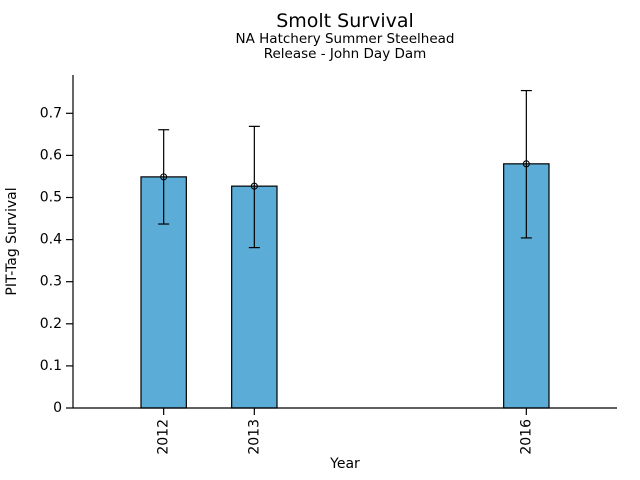 The width and height of the screenshot is (640, 480). What do you see at coordinates (164, 177) in the screenshot?
I see `point-marker-2012` at bounding box center [164, 177].